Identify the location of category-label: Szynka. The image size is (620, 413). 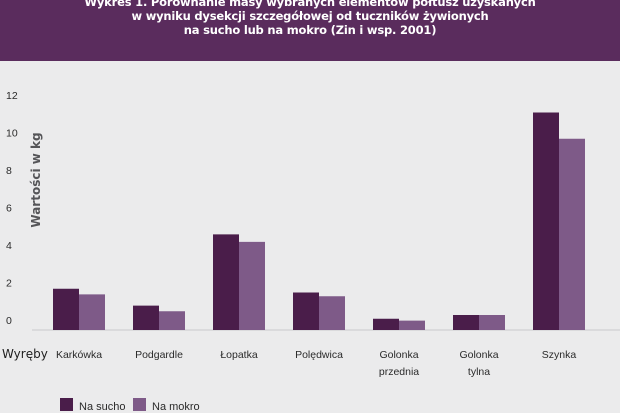
(559, 355).